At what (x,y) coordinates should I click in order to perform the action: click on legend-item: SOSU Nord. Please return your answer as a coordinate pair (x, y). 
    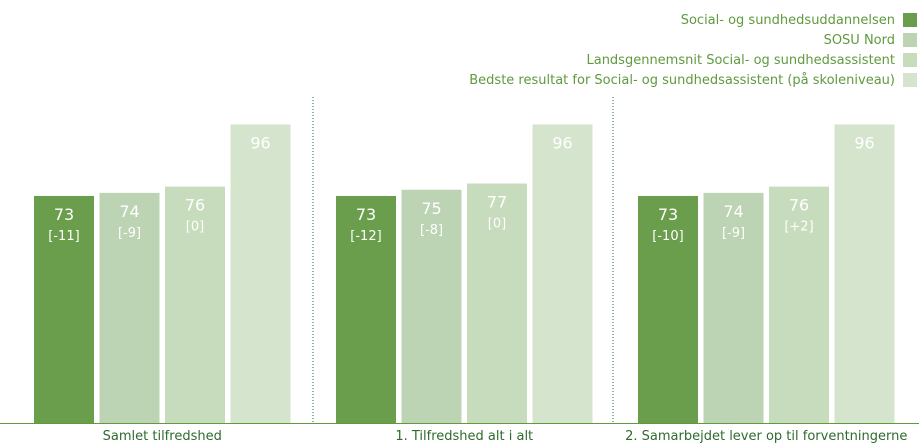
    Looking at the image, I should click on (567, 40).